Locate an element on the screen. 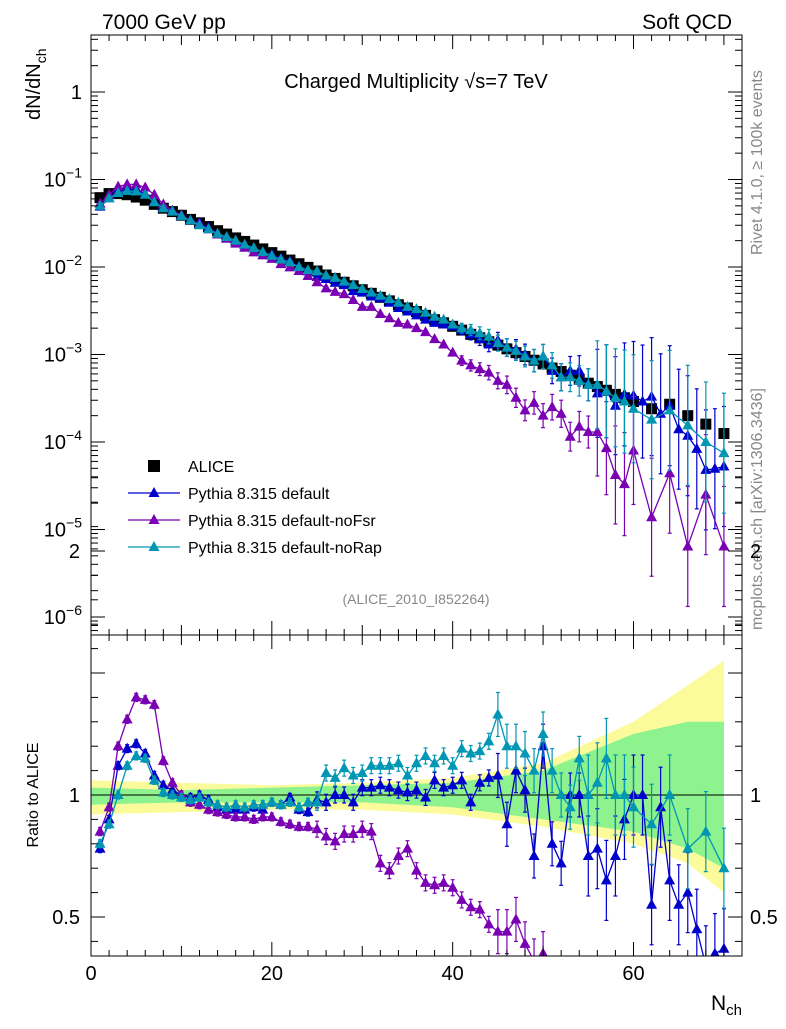 The image size is (786, 1029). main-y-axis-label: dN/dNch is located at coordinates (36, 85).